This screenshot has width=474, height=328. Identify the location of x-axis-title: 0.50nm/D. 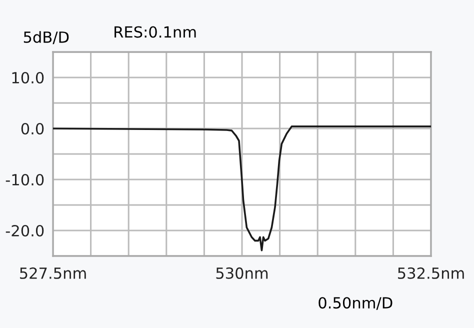
(355, 303).